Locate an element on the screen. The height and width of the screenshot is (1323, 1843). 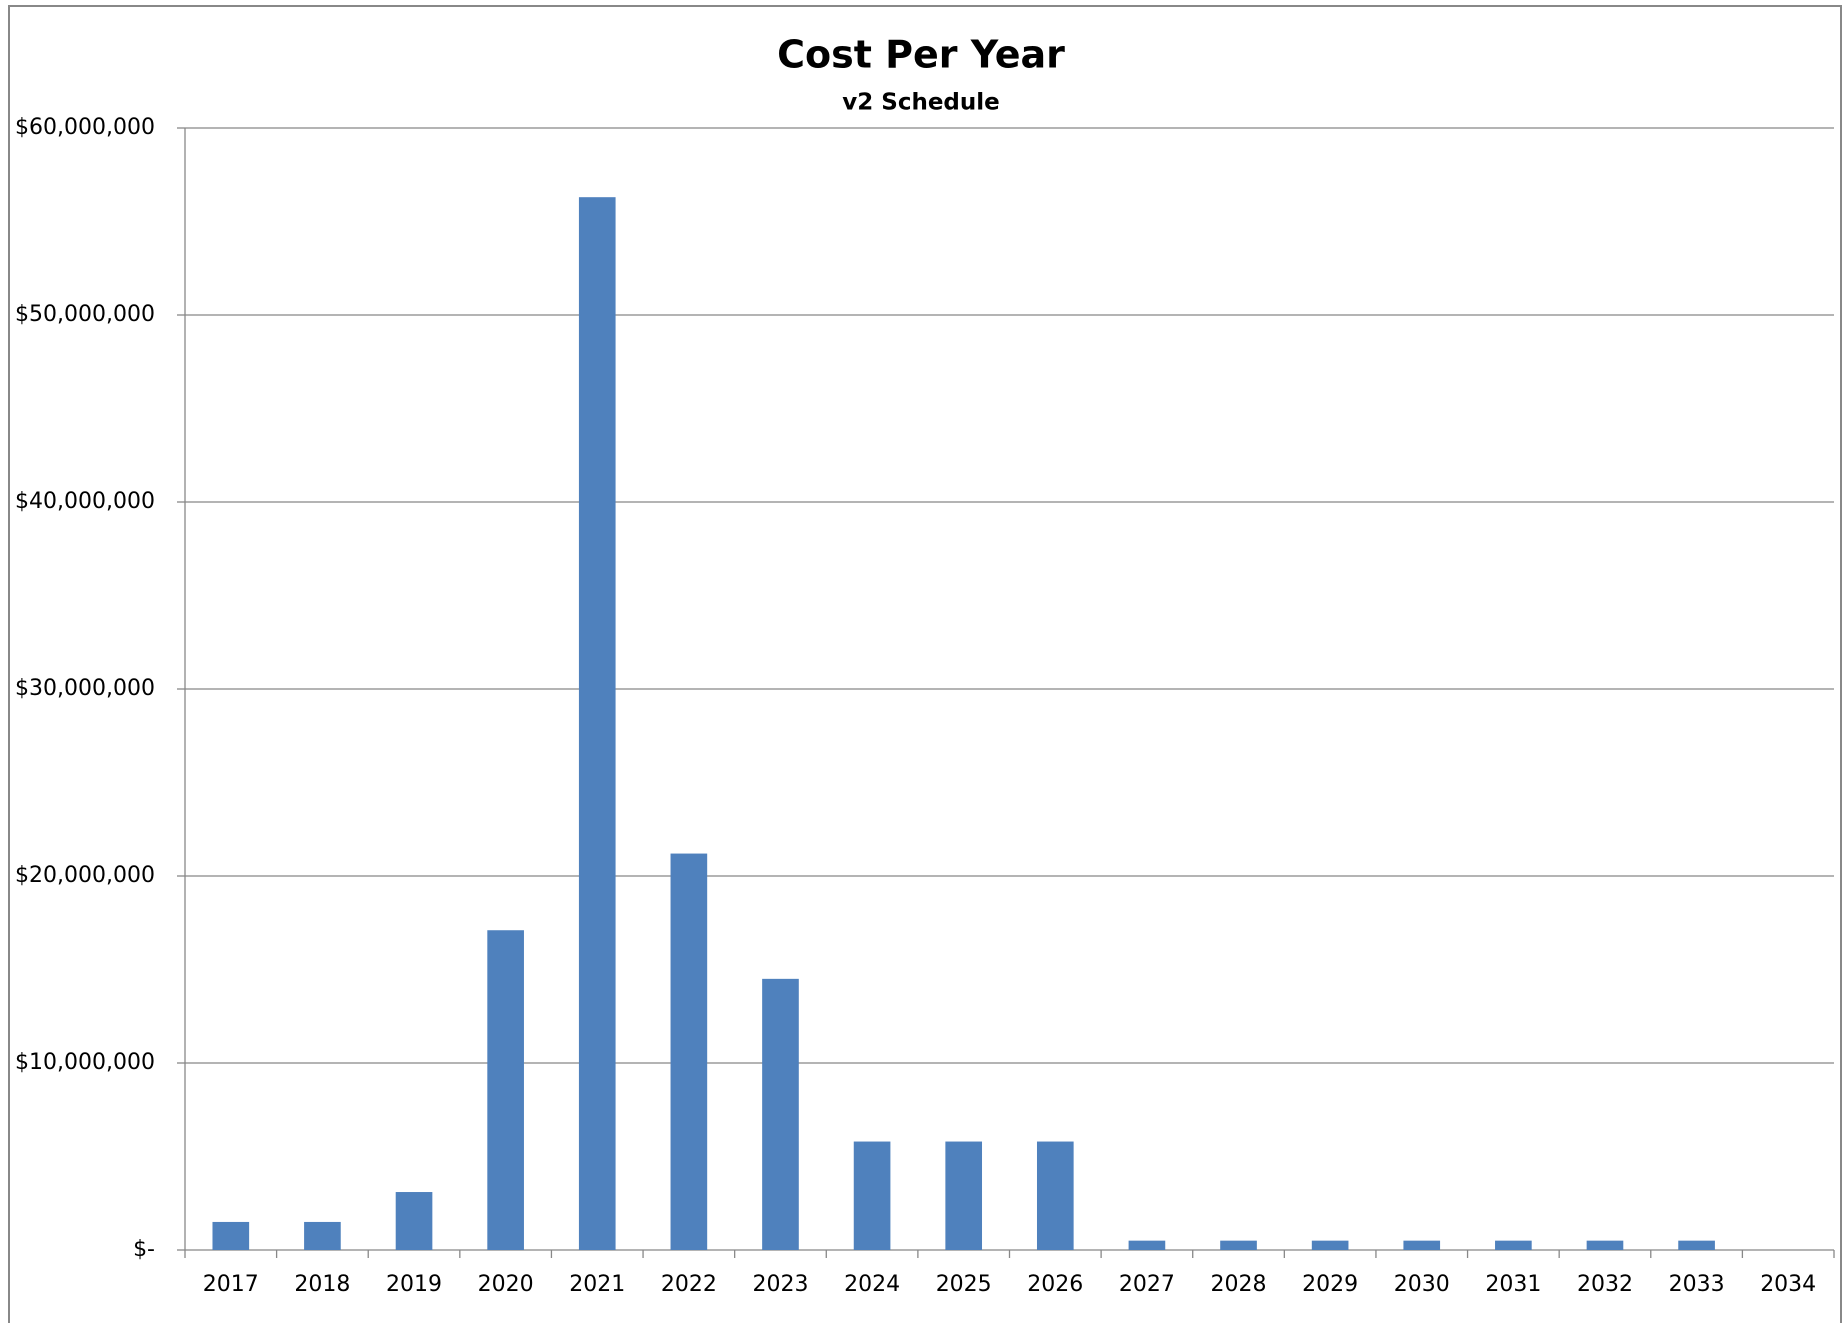
x-tick-label: 2022 is located at coordinates (689, 1284).